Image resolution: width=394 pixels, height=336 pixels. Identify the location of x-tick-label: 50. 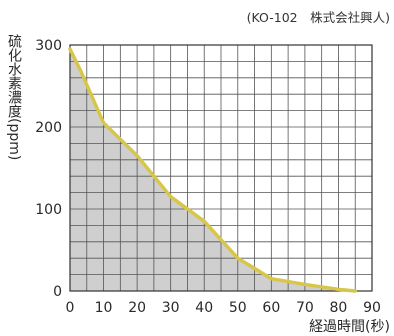
(238, 308).